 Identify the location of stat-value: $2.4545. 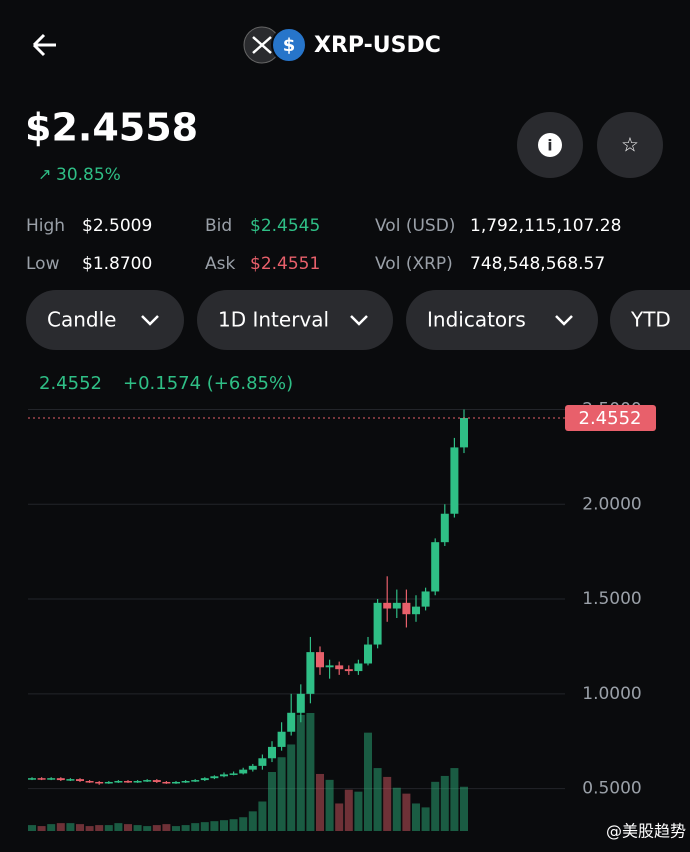
(285, 226).